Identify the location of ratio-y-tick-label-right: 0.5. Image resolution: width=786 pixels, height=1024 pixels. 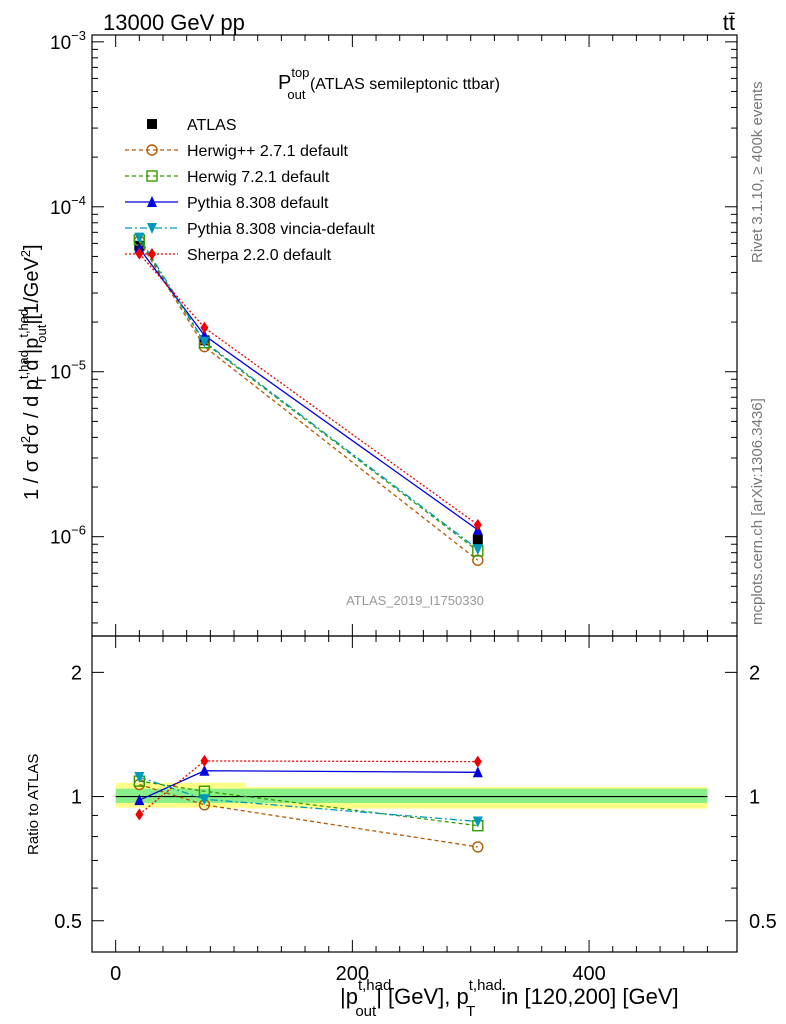
(763, 922).